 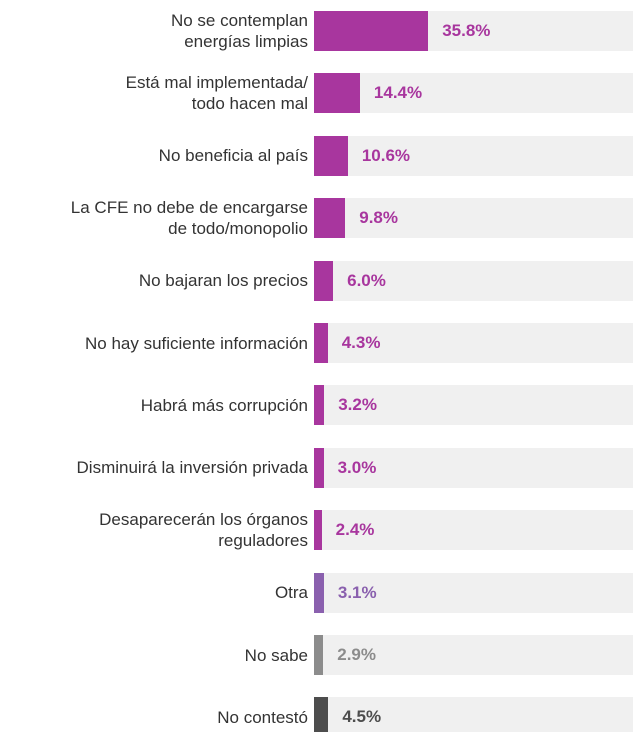 I want to click on value-label: 3.2%, so click(x=357, y=405).